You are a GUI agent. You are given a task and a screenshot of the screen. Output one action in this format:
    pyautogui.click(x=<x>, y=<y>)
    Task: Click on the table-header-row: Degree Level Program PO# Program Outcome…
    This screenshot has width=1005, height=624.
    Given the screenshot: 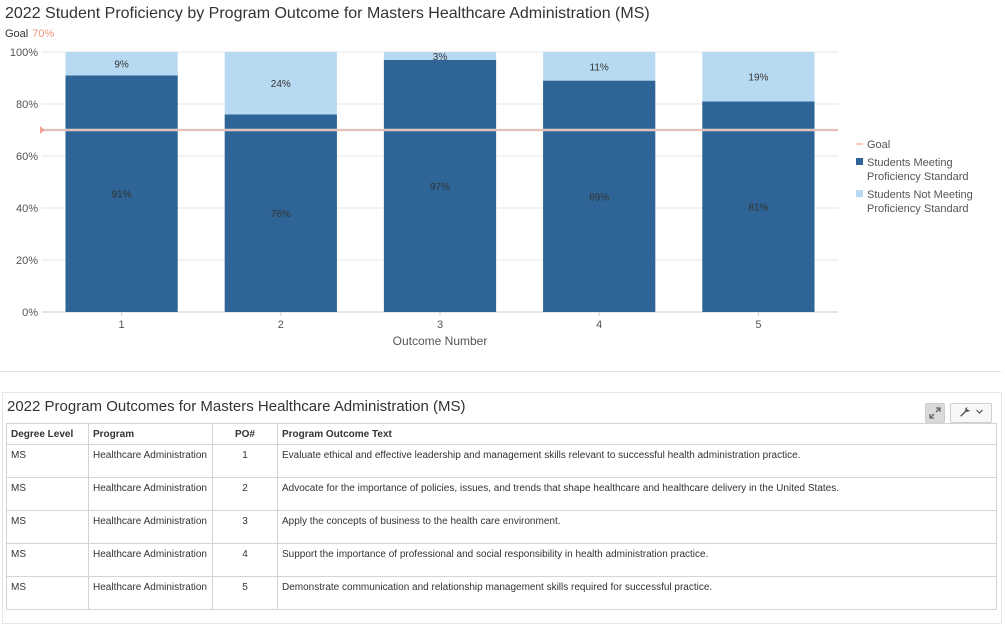 What is the action you would take?
    pyautogui.click(x=501, y=434)
    